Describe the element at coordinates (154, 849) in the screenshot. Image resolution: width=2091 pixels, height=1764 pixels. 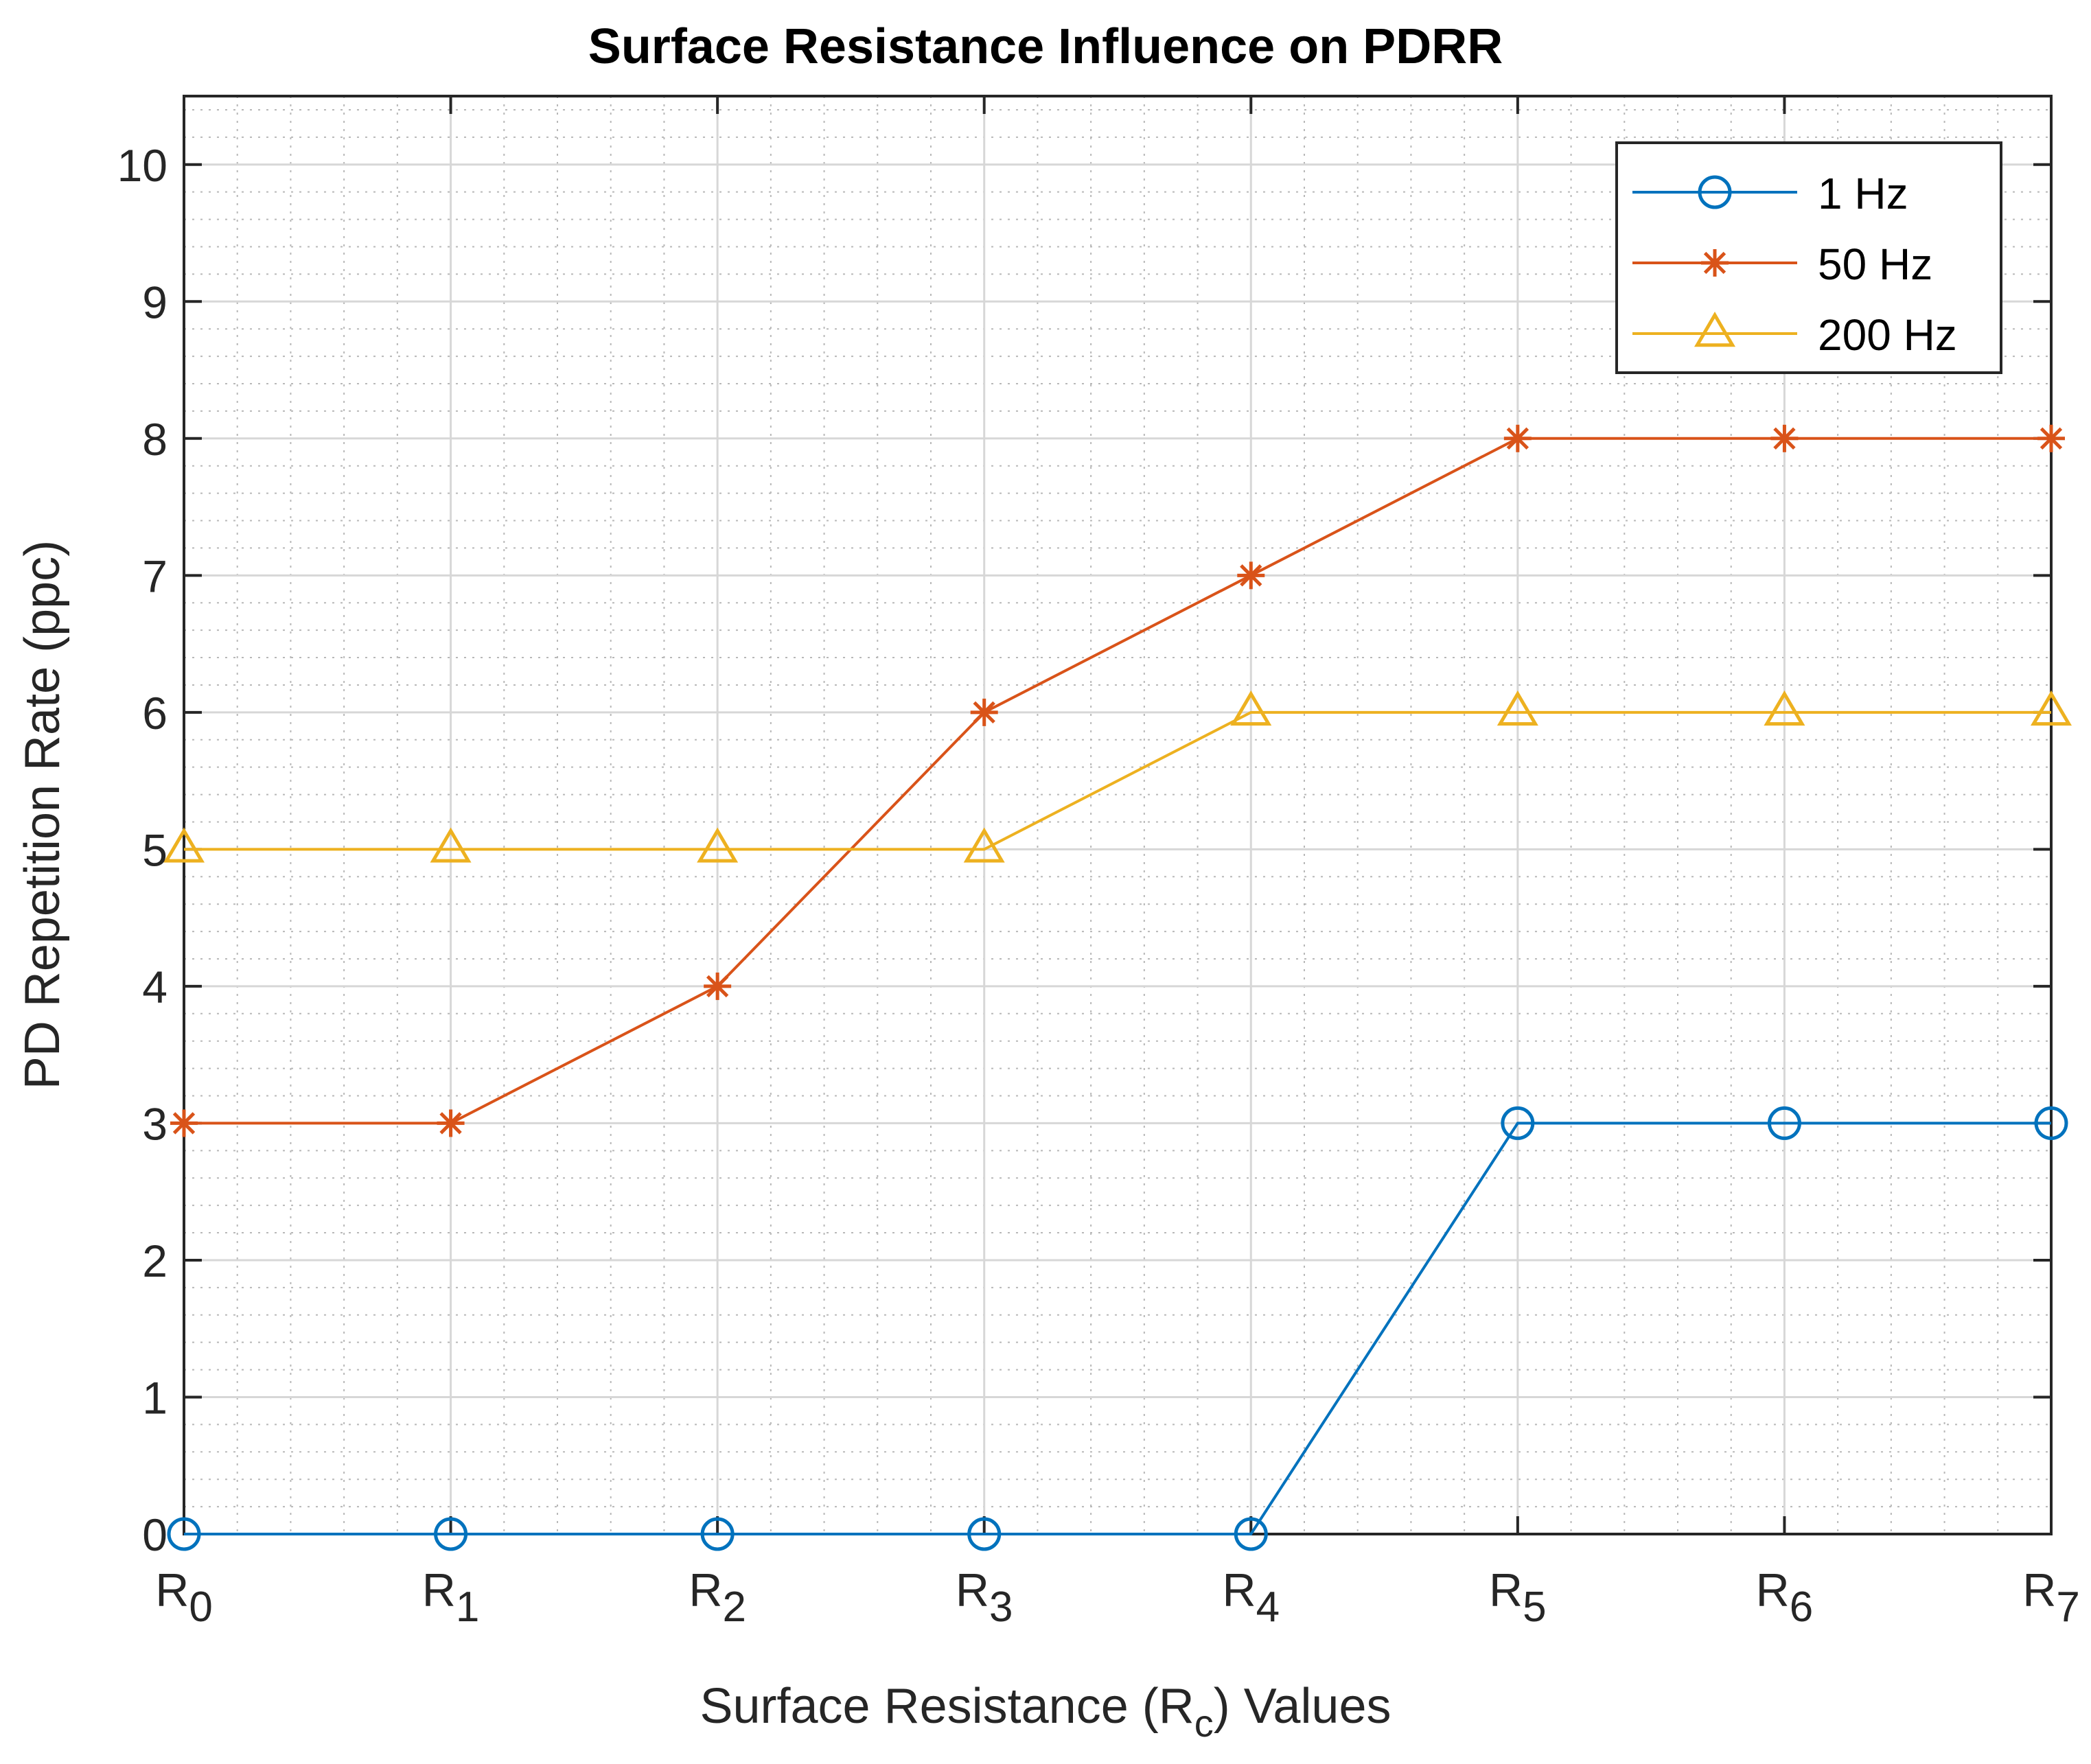
I see `y-tick-label: 5` at that location.